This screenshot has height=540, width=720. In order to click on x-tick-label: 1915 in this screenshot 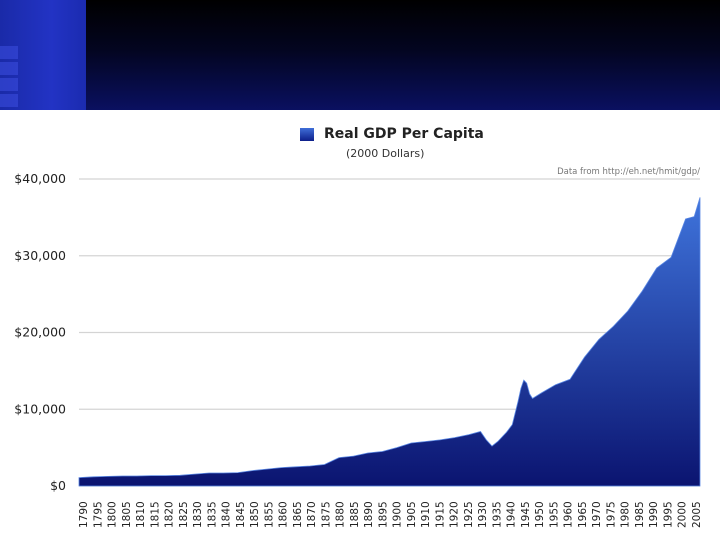, I will do `click(440, 514)`.